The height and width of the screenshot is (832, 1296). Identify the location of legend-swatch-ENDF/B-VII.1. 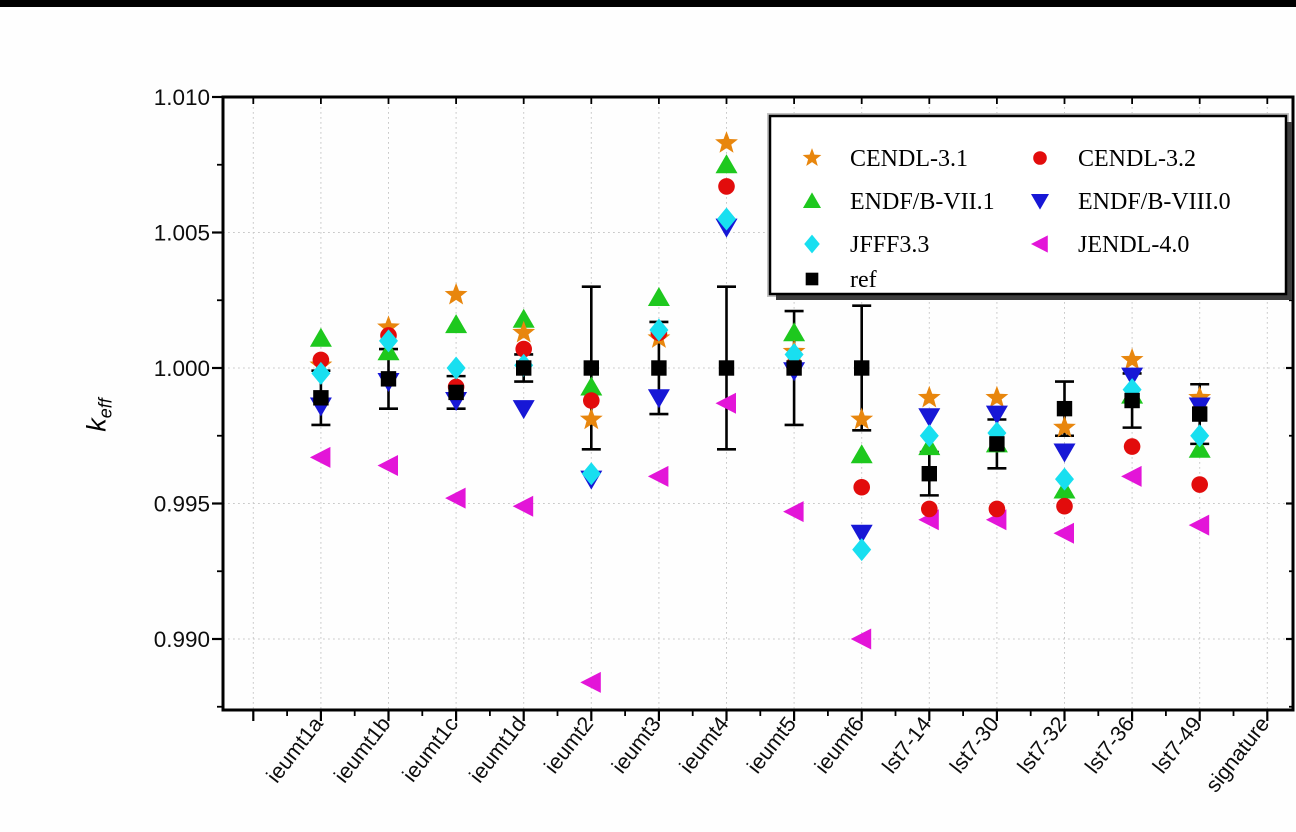
(812, 200).